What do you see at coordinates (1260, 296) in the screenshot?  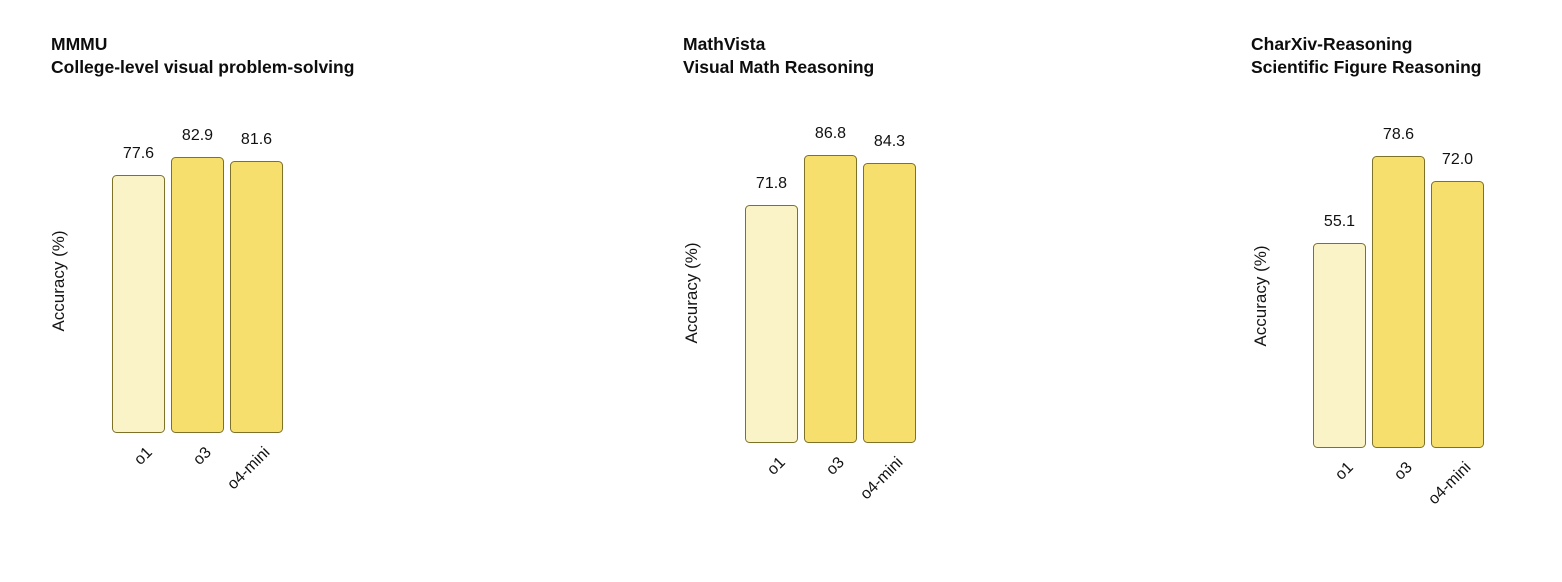 I see `y-axis-label: Accuracy (%)` at bounding box center [1260, 296].